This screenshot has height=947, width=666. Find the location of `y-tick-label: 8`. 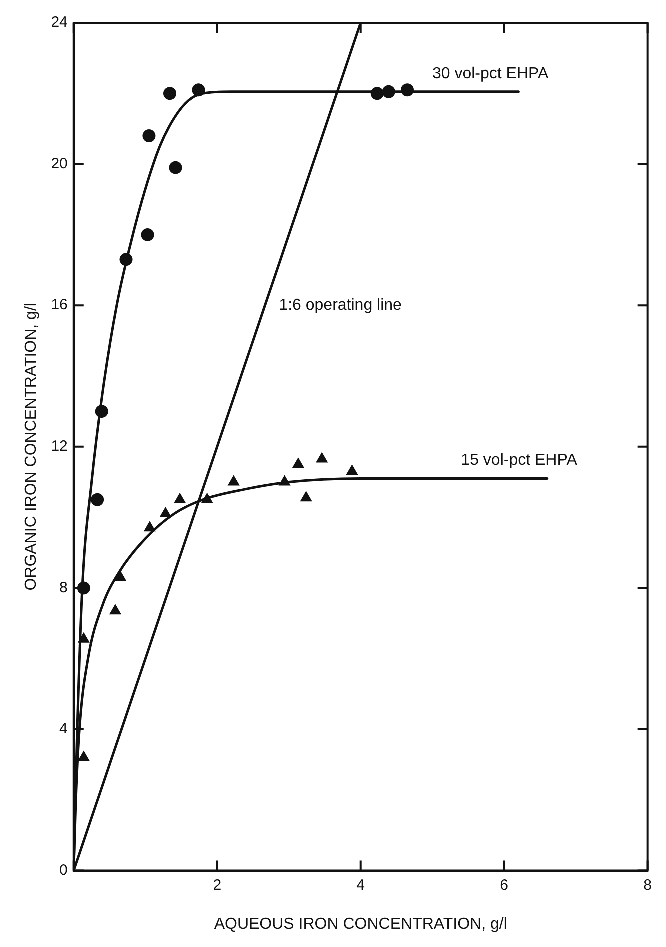

y-tick-label: 8 is located at coordinates (64, 587).